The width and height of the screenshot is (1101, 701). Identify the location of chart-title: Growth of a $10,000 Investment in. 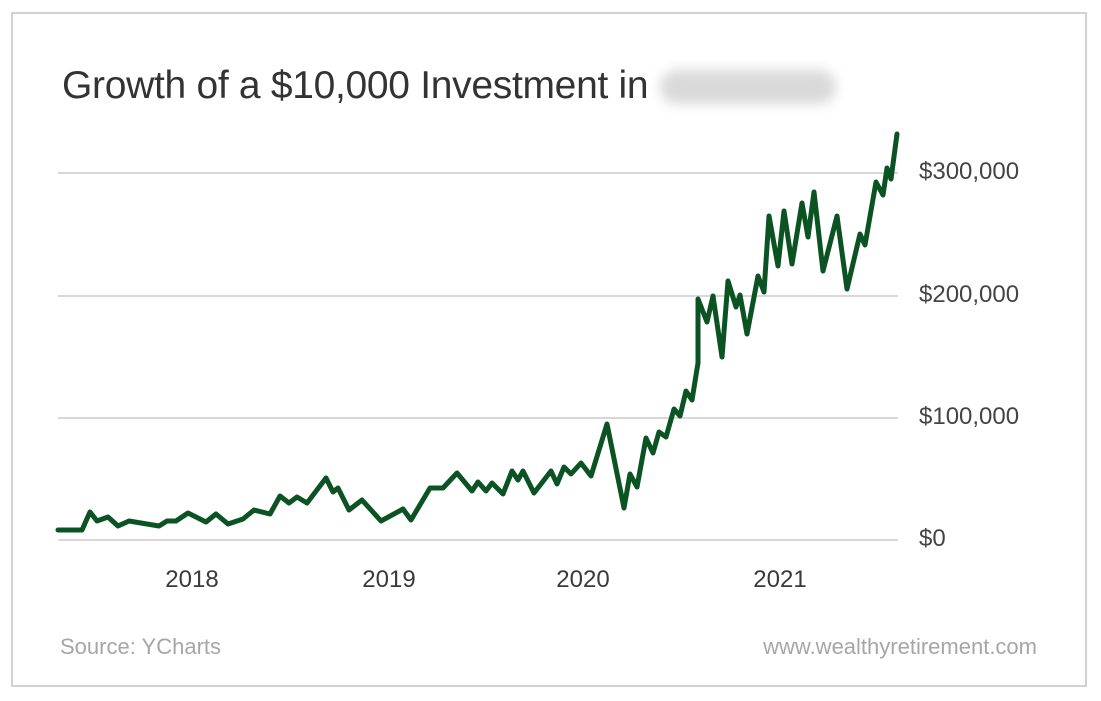
(449, 86).